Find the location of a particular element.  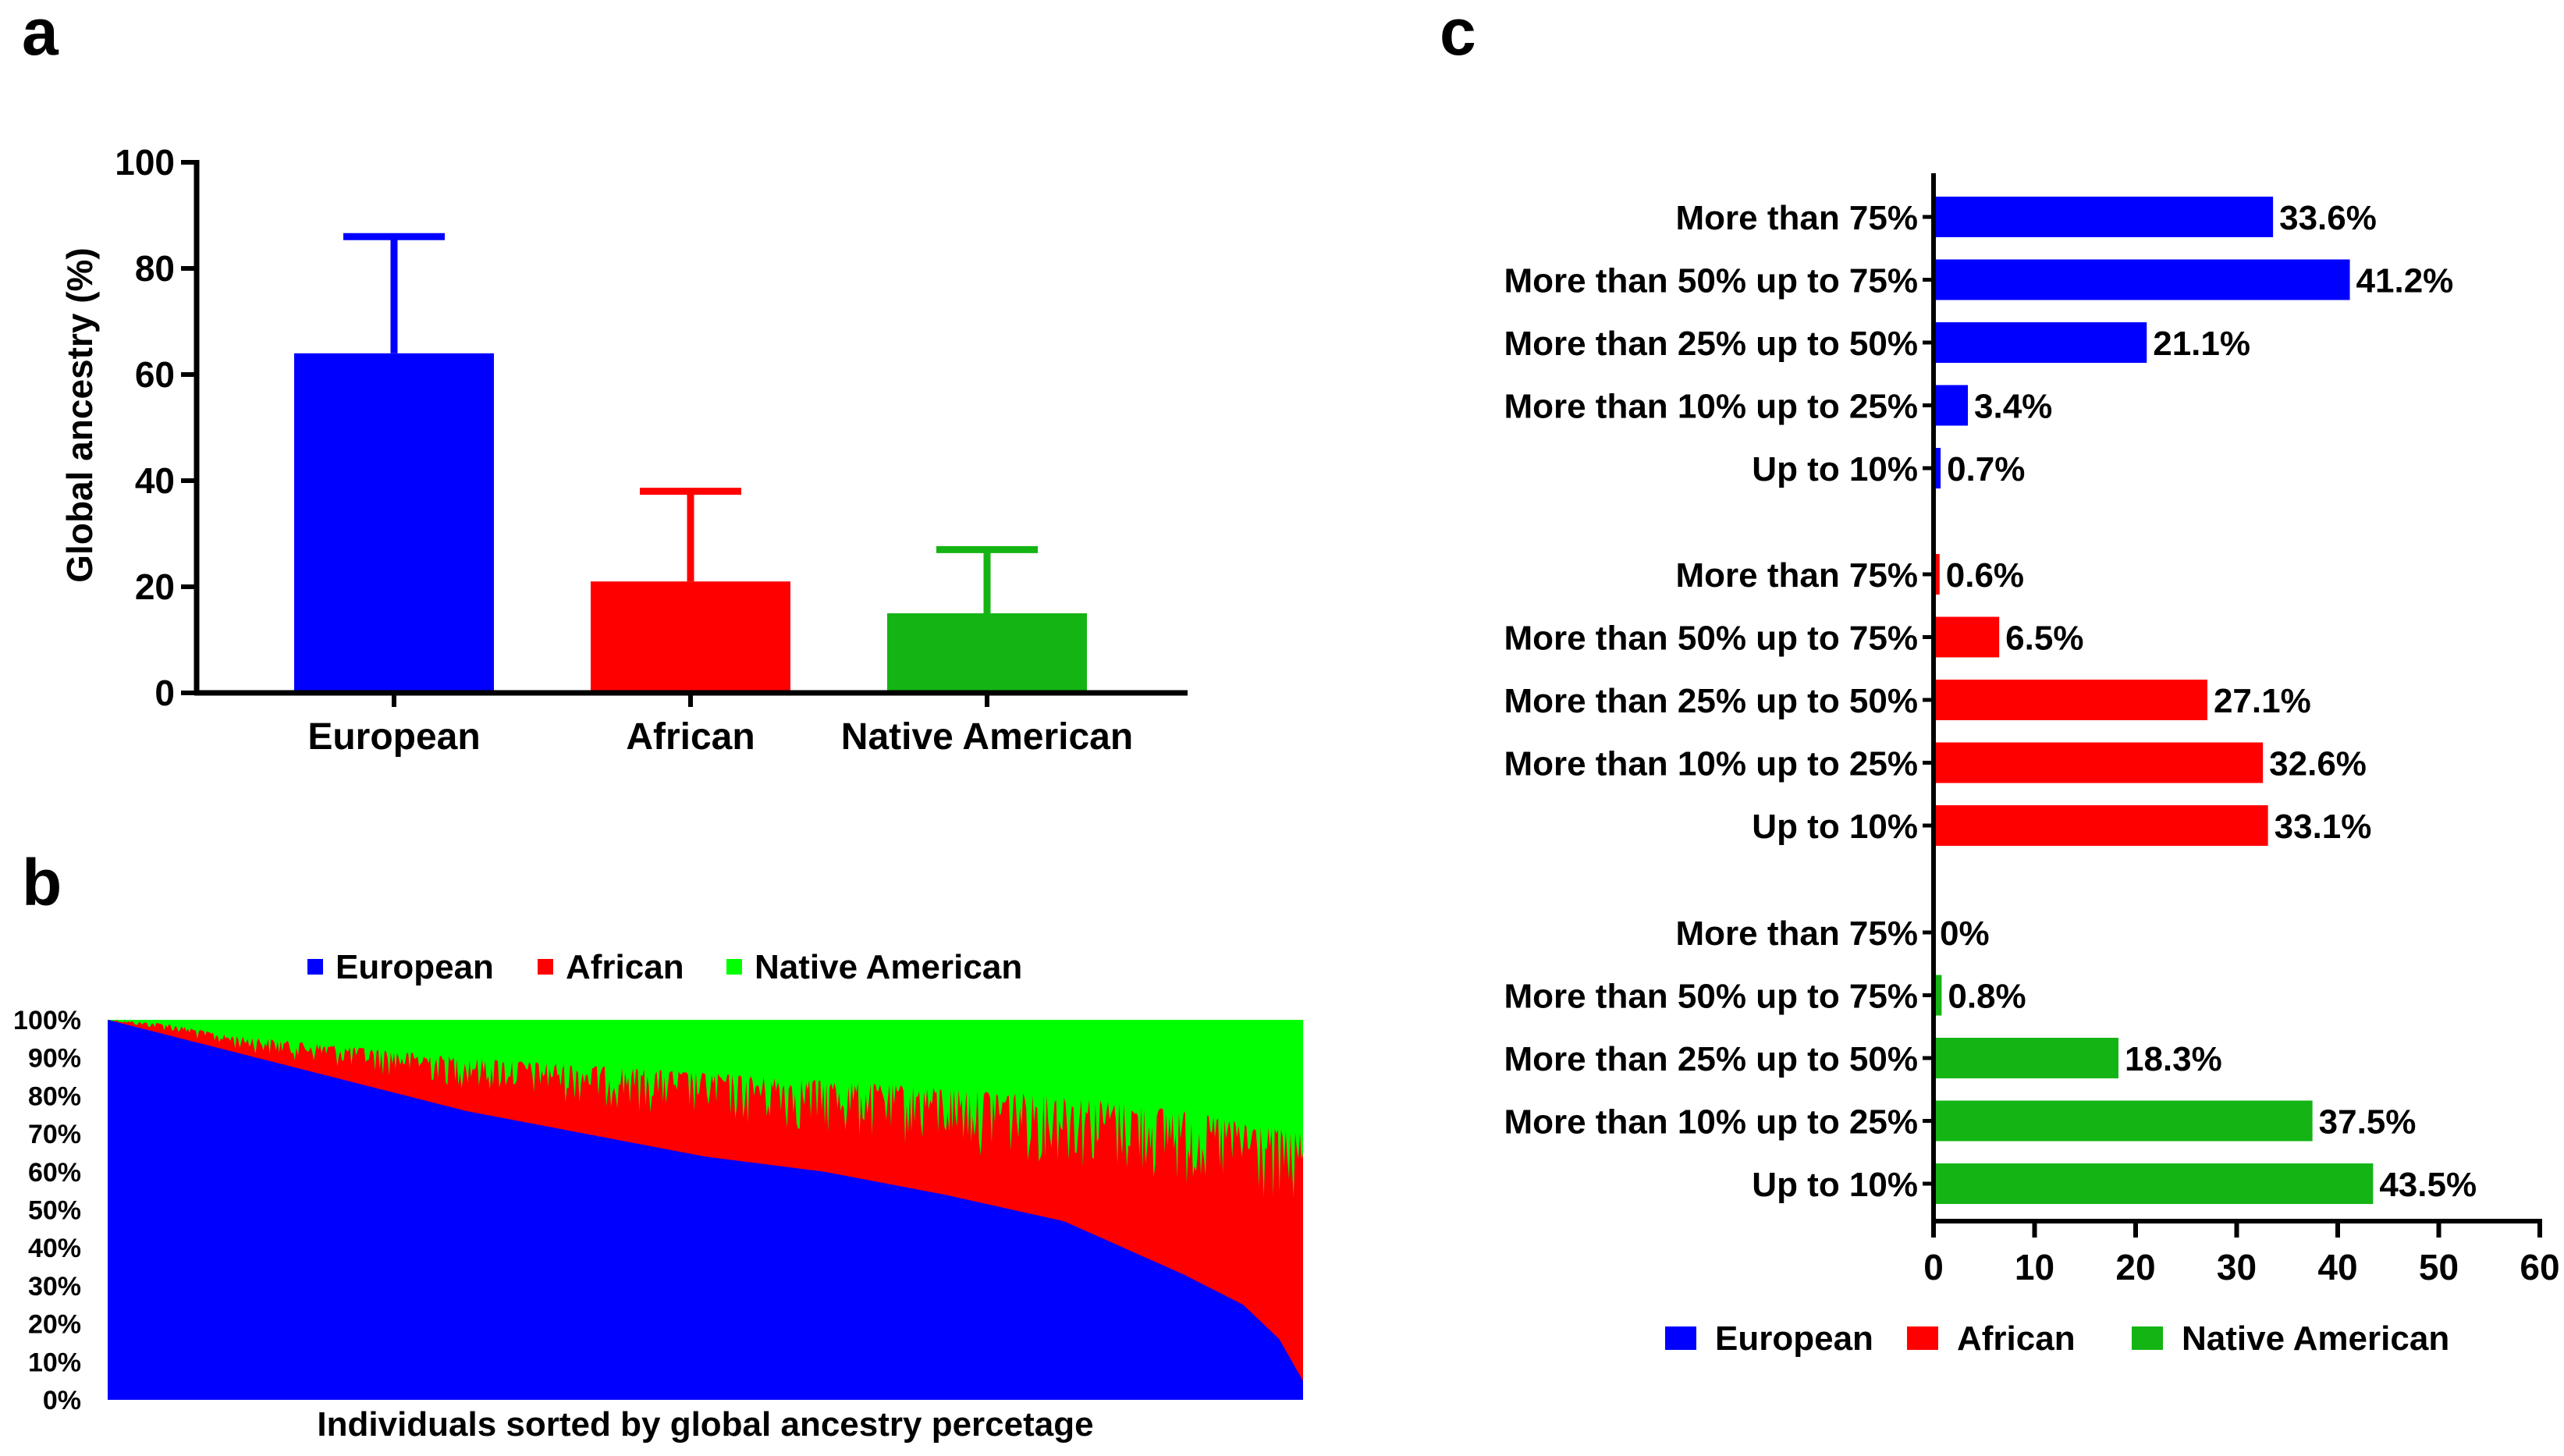

y-tick-label-80: 80 is located at coordinates (155, 268).